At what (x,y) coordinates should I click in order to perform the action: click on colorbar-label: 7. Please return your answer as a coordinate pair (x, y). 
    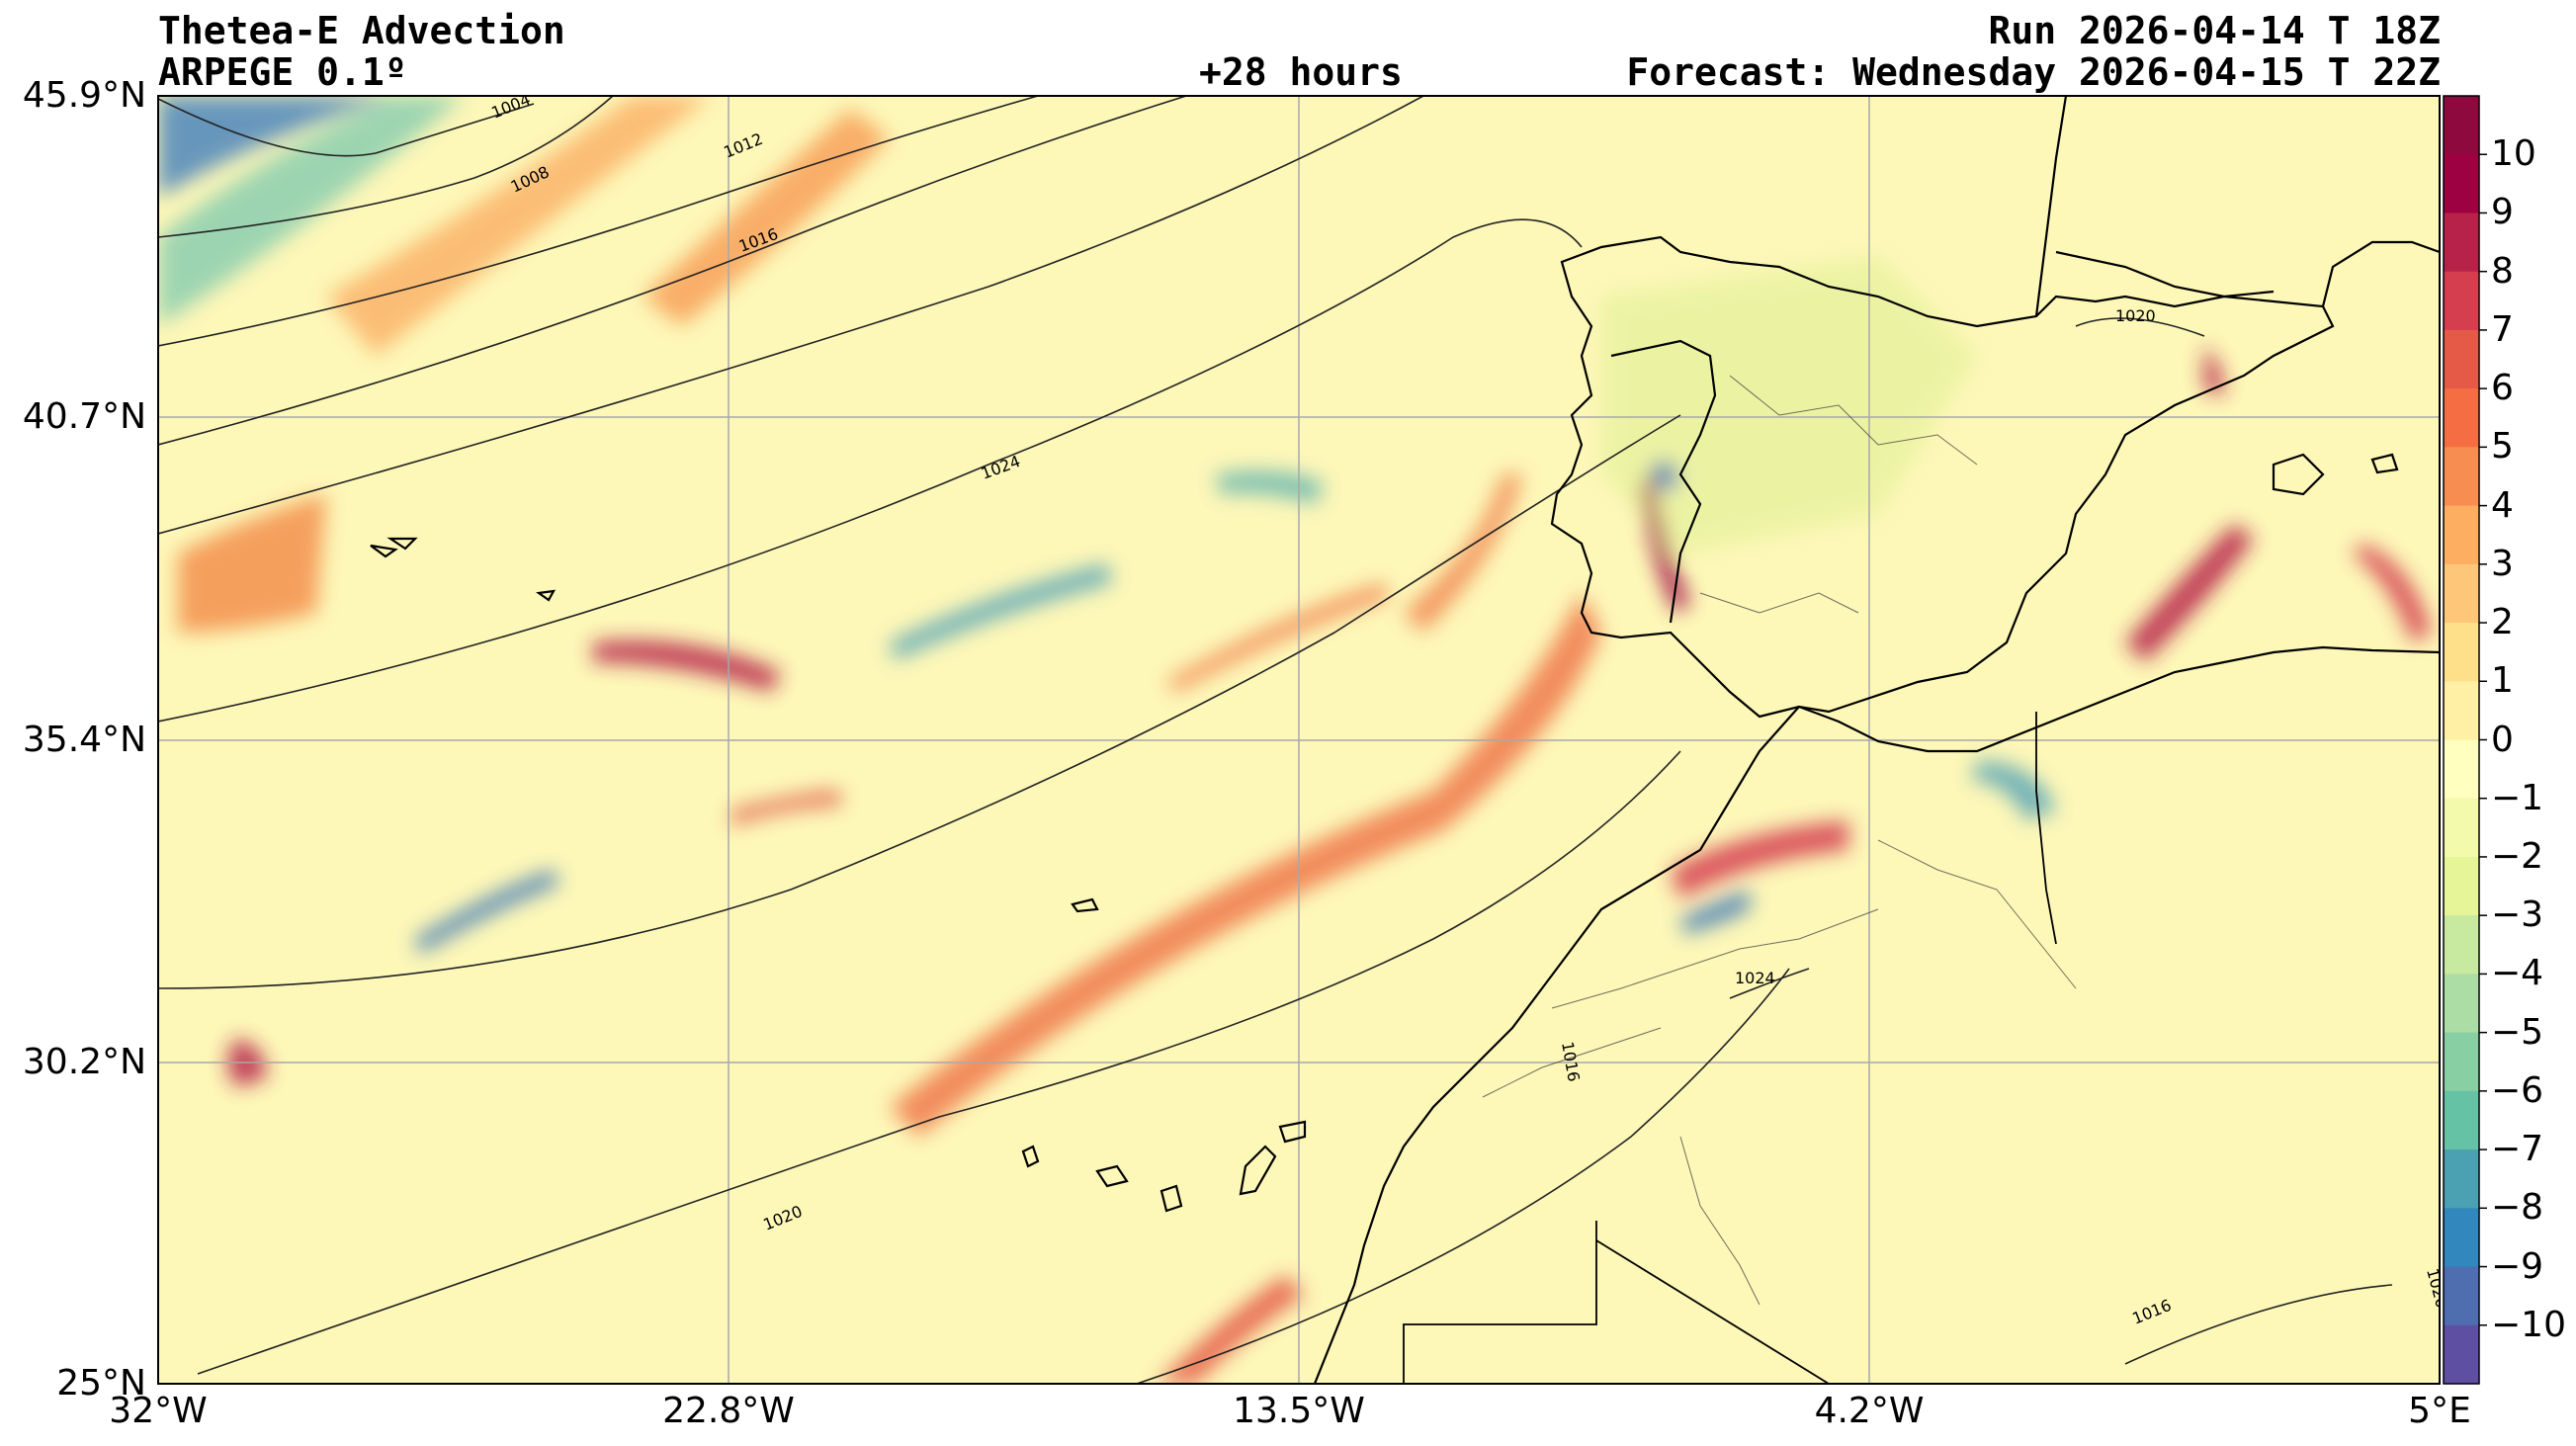
    Looking at the image, I should click on (2502, 329).